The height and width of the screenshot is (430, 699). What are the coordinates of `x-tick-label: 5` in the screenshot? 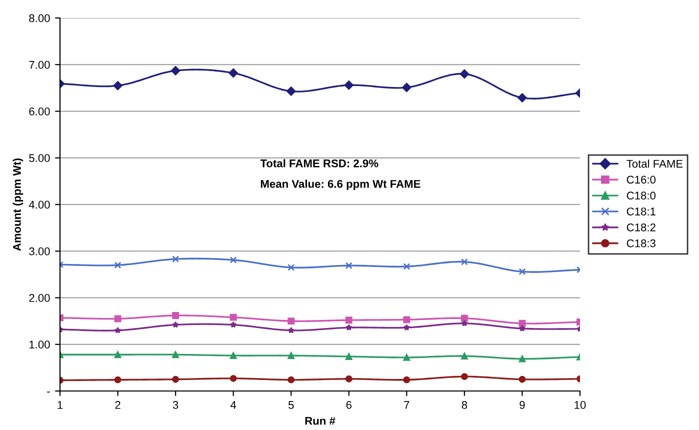 It's located at (291, 405).